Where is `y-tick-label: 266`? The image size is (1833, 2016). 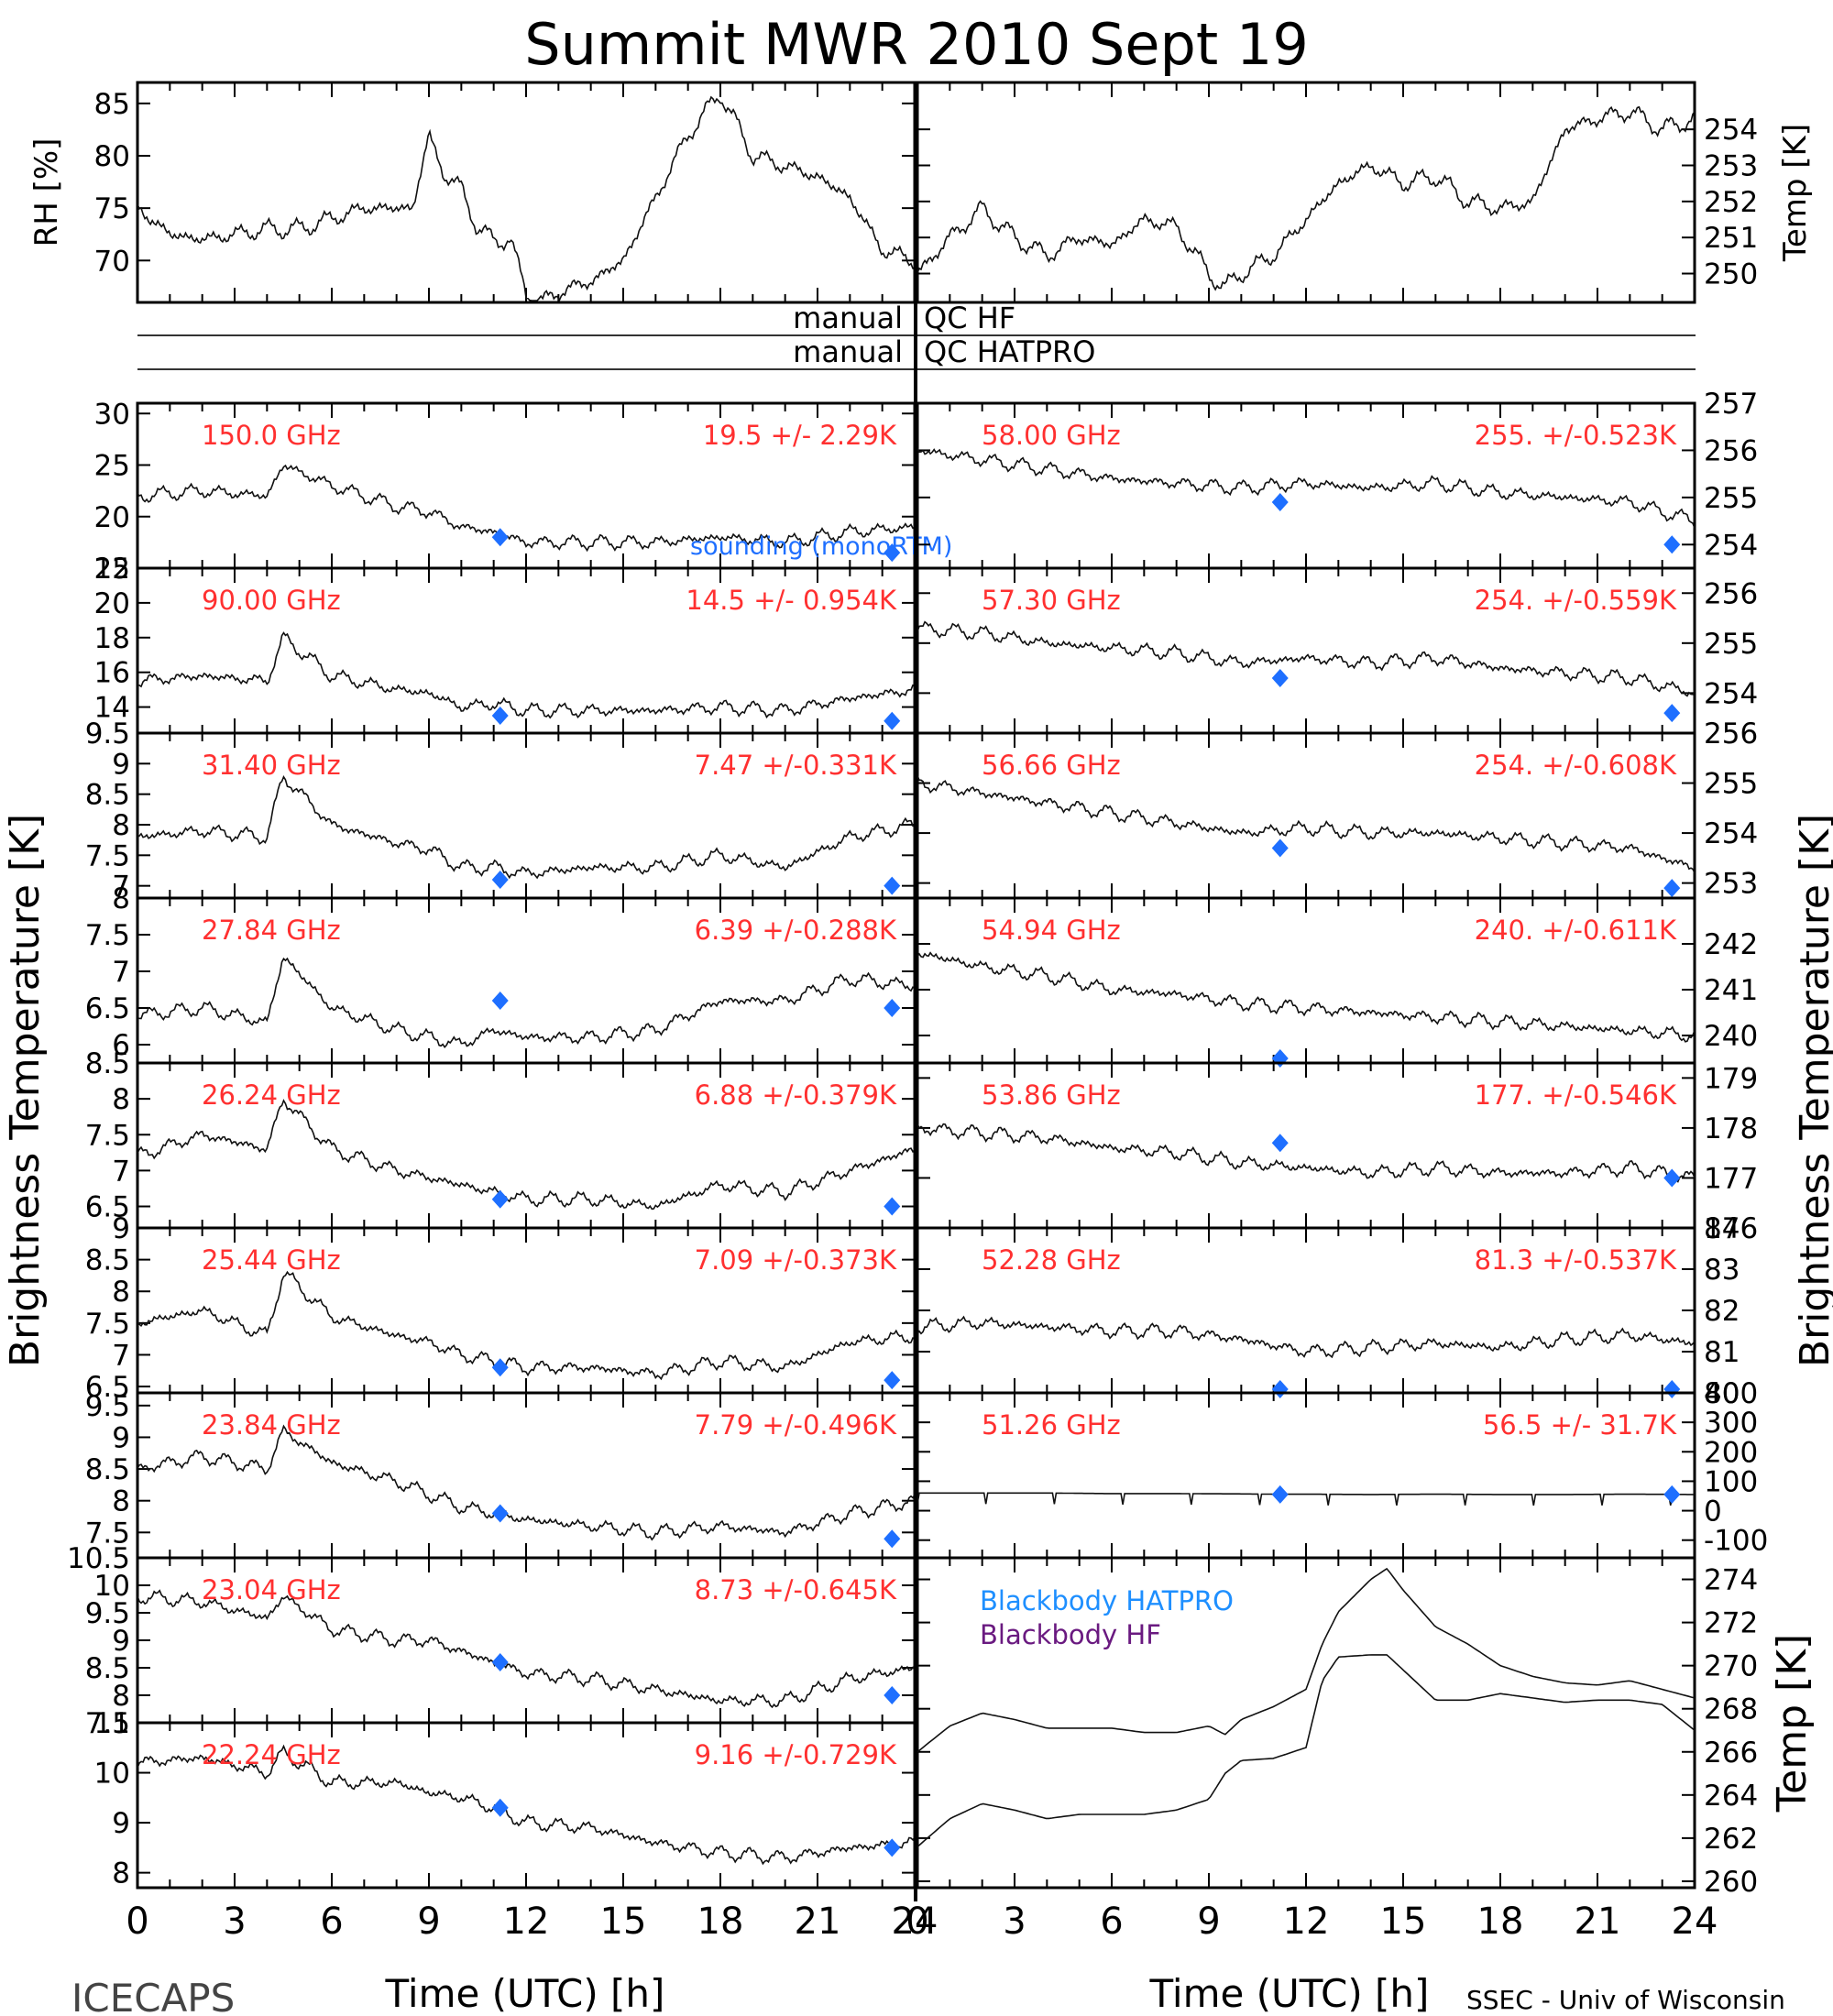
y-tick-label: 266 is located at coordinates (1731, 1753).